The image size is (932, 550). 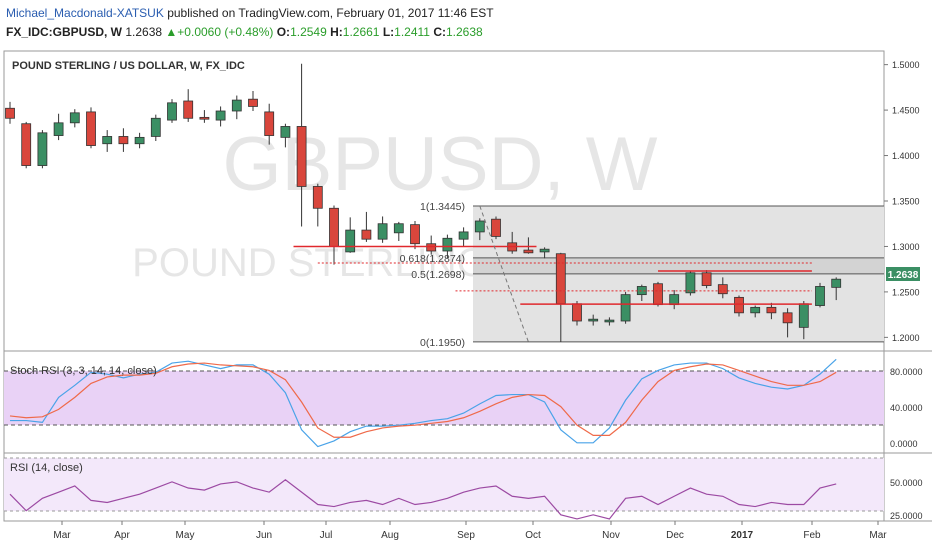 What do you see at coordinates (439, 32) in the screenshot?
I see `close-label: C:` at bounding box center [439, 32].